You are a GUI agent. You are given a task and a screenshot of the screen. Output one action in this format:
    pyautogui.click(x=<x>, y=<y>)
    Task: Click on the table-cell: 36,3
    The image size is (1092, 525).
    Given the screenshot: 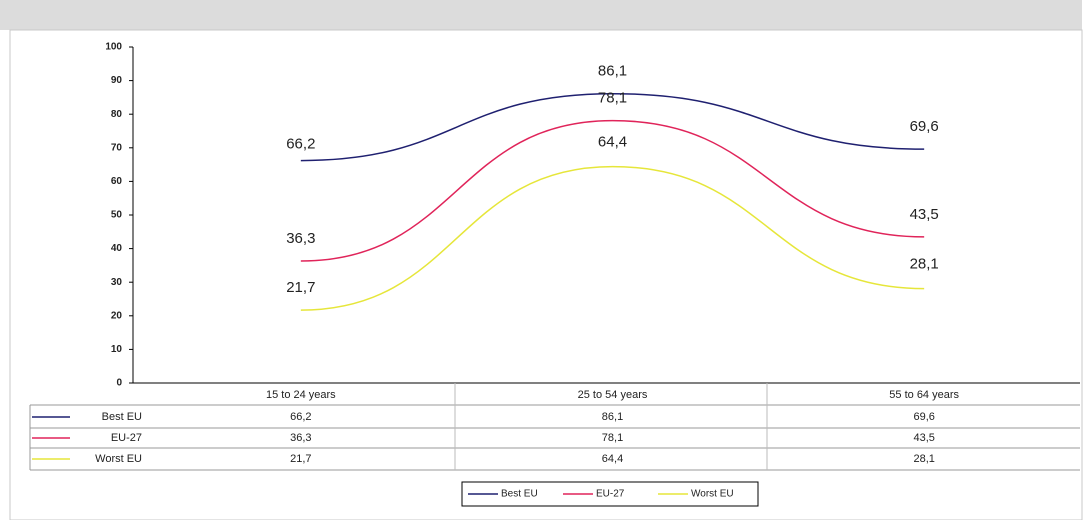 What is the action you would take?
    pyautogui.click(x=300, y=438)
    